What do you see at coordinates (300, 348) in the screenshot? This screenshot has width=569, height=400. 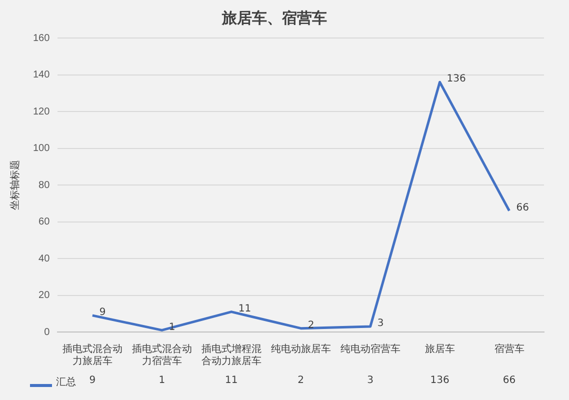 I see `x-tick-label: 纯电动旅居车` at bounding box center [300, 348].